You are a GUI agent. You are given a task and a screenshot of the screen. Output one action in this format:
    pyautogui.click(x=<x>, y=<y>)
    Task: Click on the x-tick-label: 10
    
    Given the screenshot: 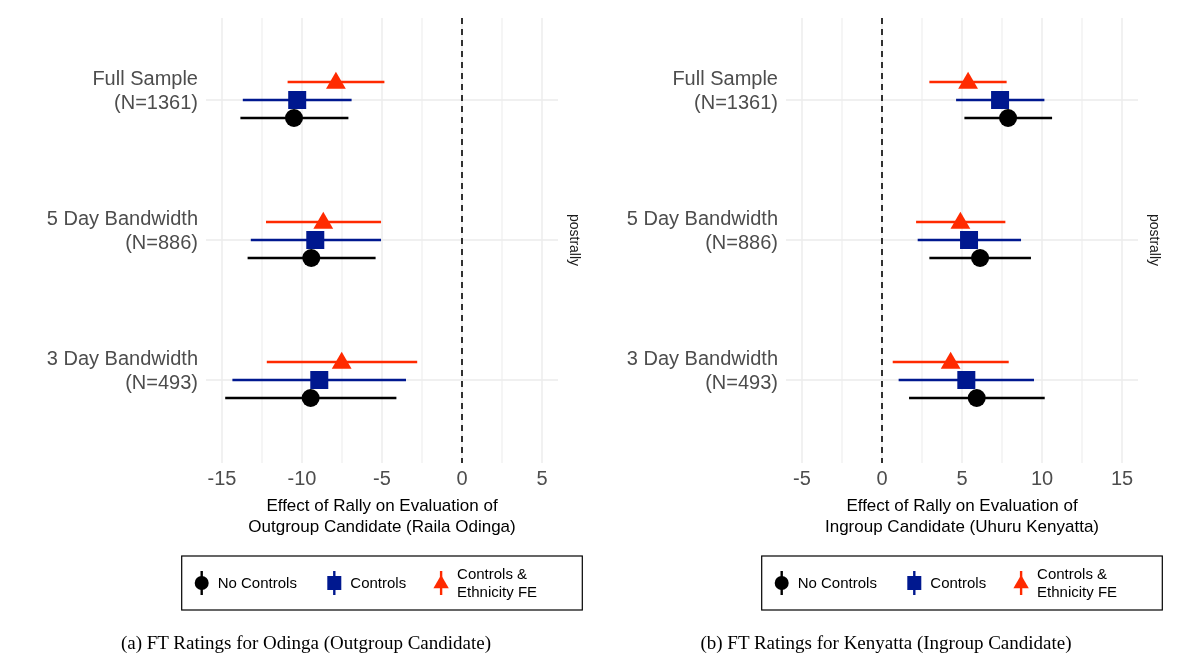 What is the action you would take?
    pyautogui.click(x=1042, y=478)
    